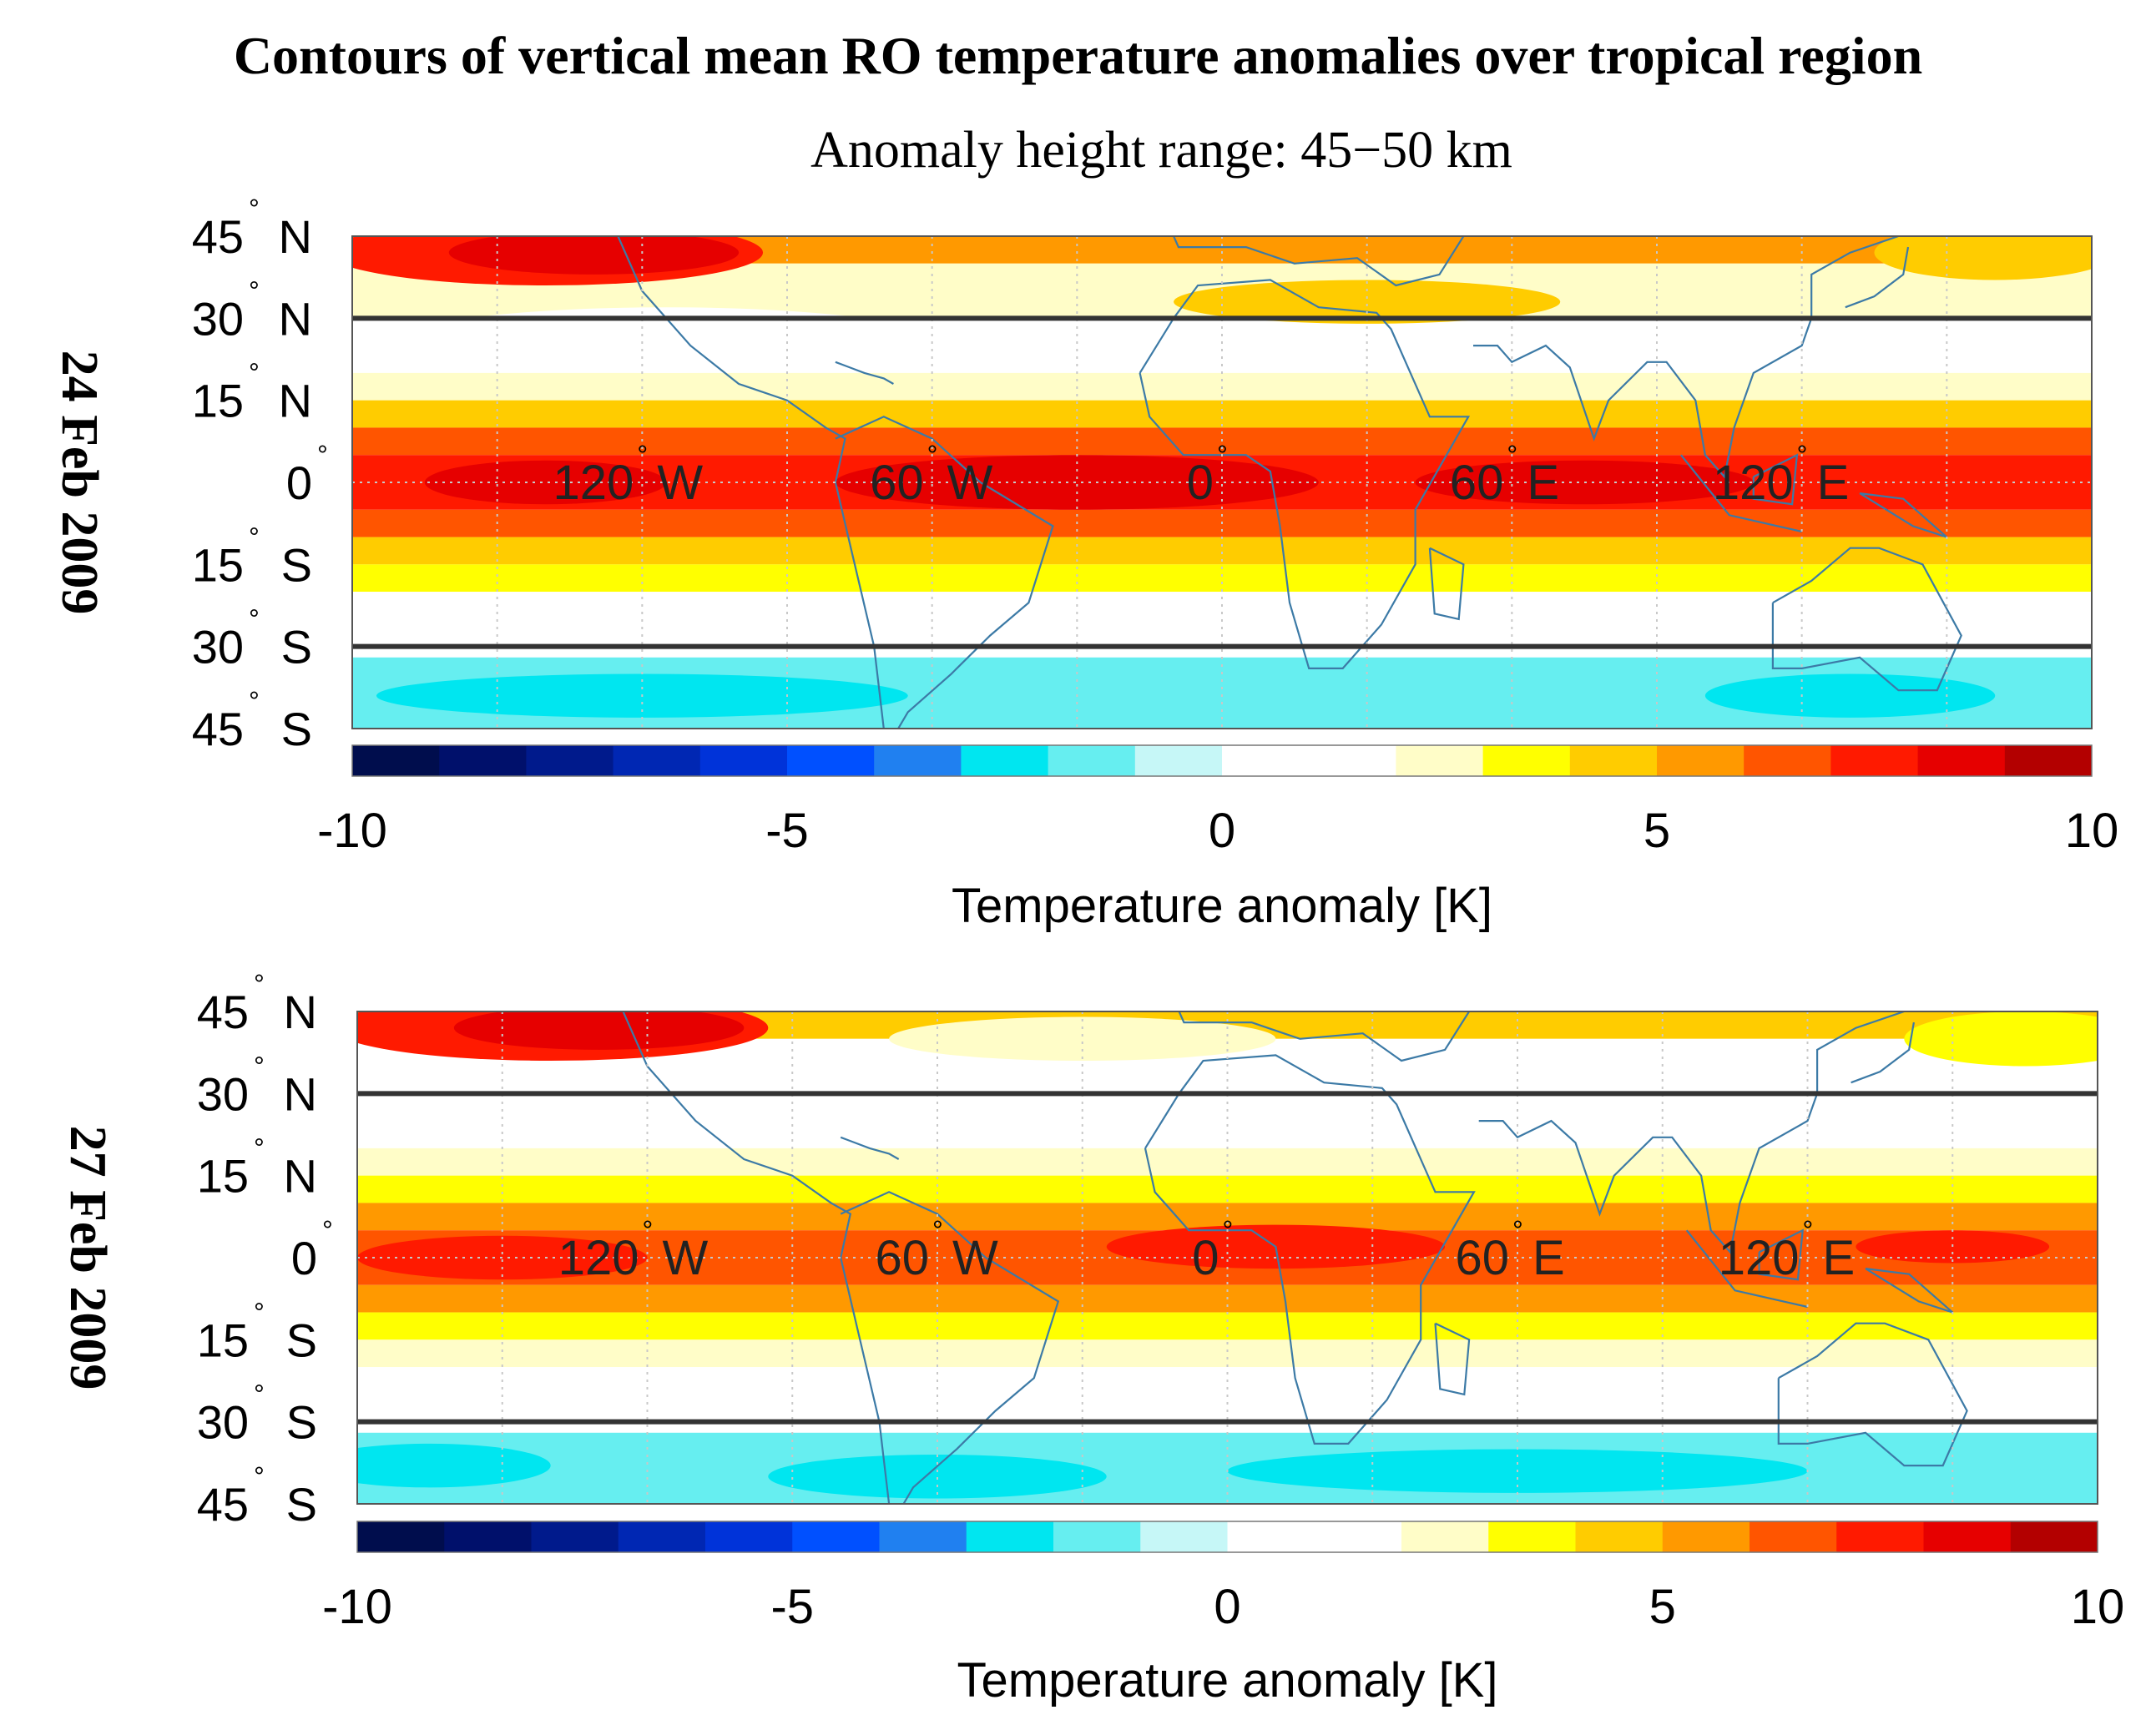 Image resolution: width=2156 pixels, height=1715 pixels. I want to click on lon-label: 0°, so click(1207, 475).